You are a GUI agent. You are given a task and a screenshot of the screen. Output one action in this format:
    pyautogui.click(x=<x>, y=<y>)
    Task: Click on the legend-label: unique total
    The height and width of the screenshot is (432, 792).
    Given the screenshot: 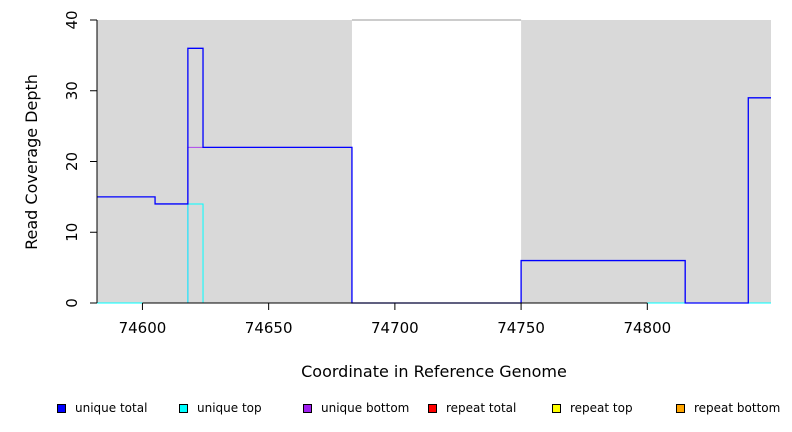 What is the action you would take?
    pyautogui.click(x=111, y=408)
    